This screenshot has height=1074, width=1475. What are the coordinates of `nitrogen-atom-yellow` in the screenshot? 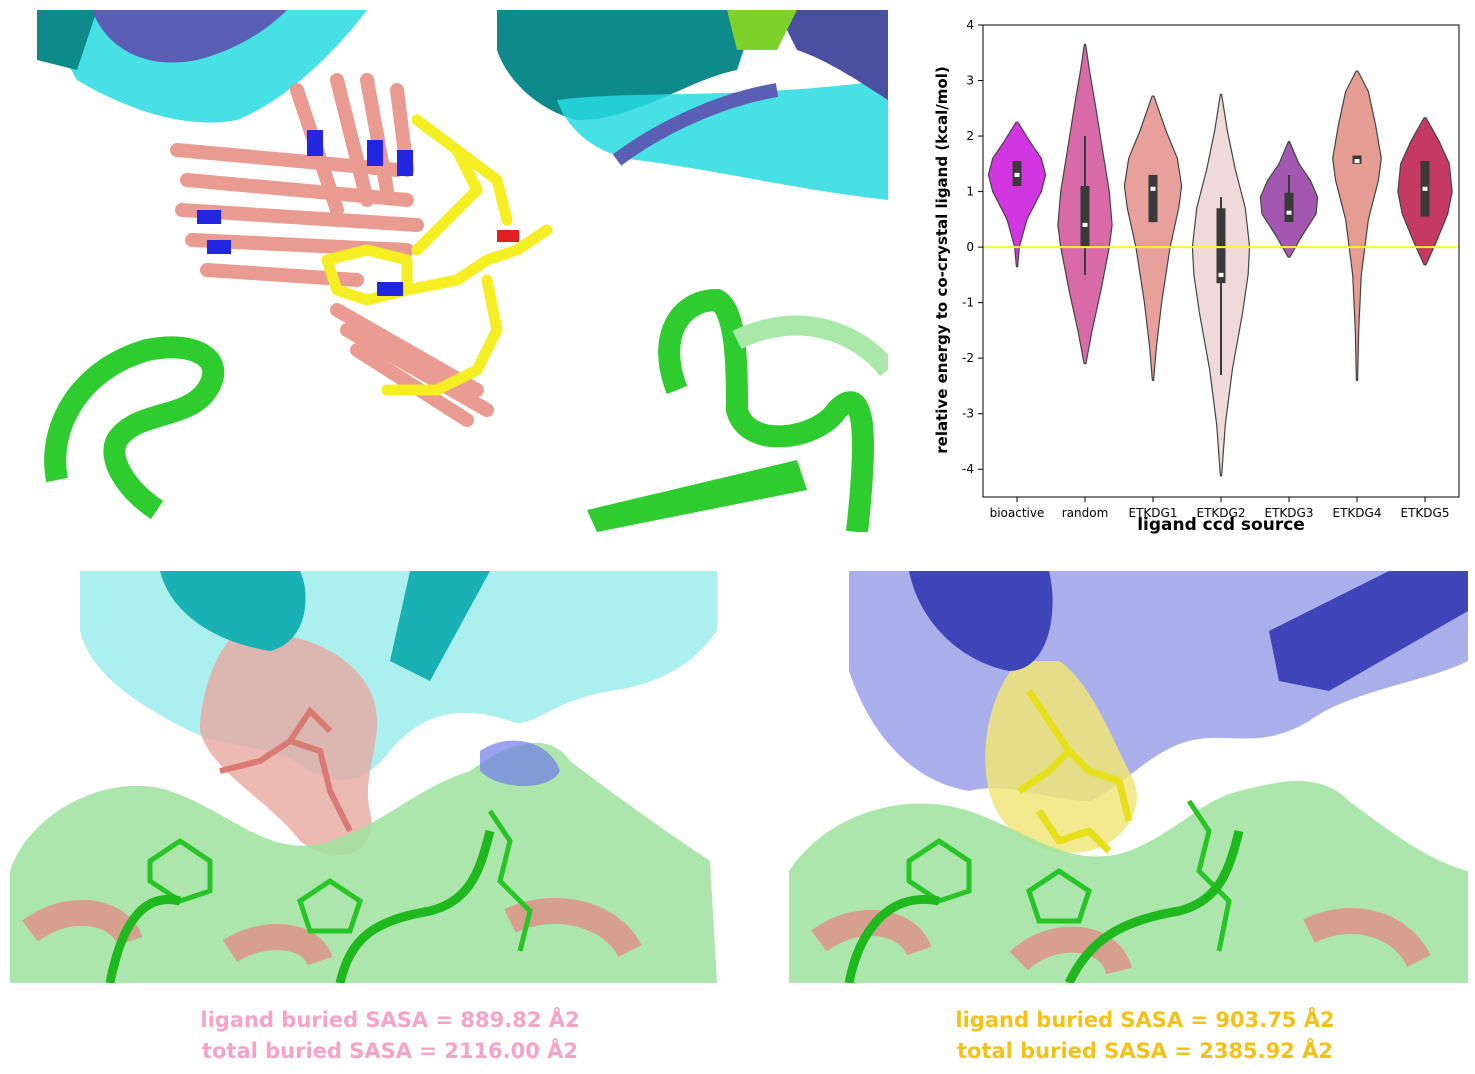 It's located at (390, 289).